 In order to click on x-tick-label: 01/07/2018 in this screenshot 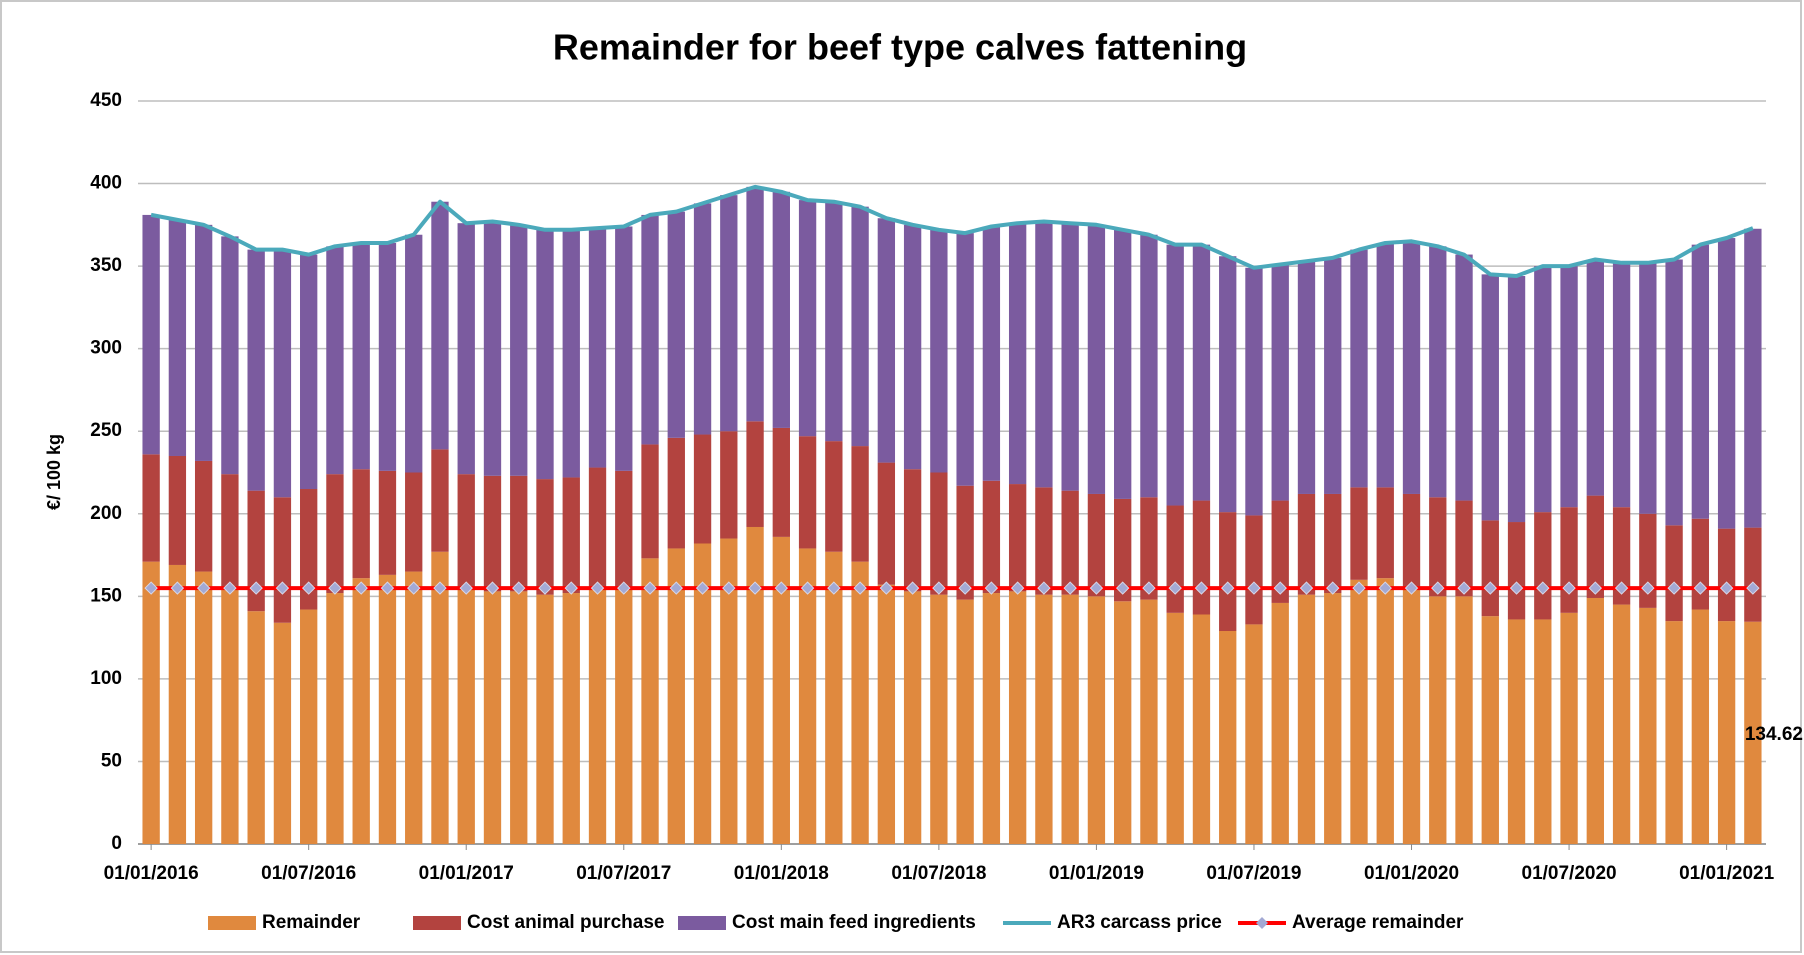, I will do `click(938, 873)`.